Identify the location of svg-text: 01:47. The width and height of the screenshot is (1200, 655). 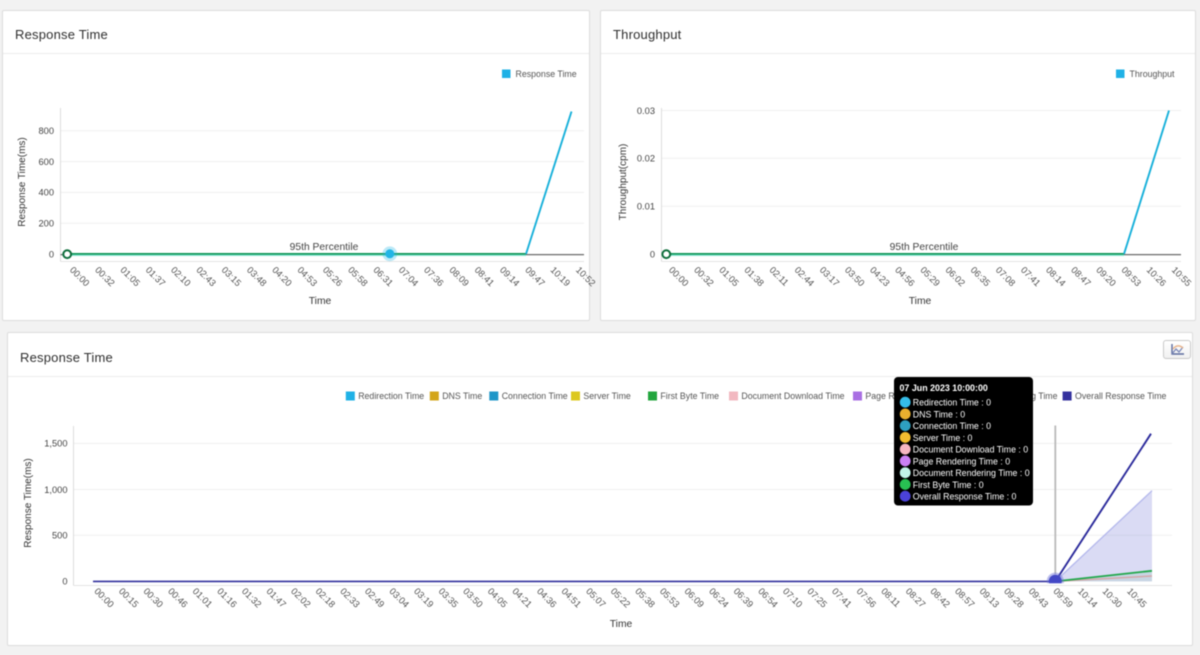
(276, 598).